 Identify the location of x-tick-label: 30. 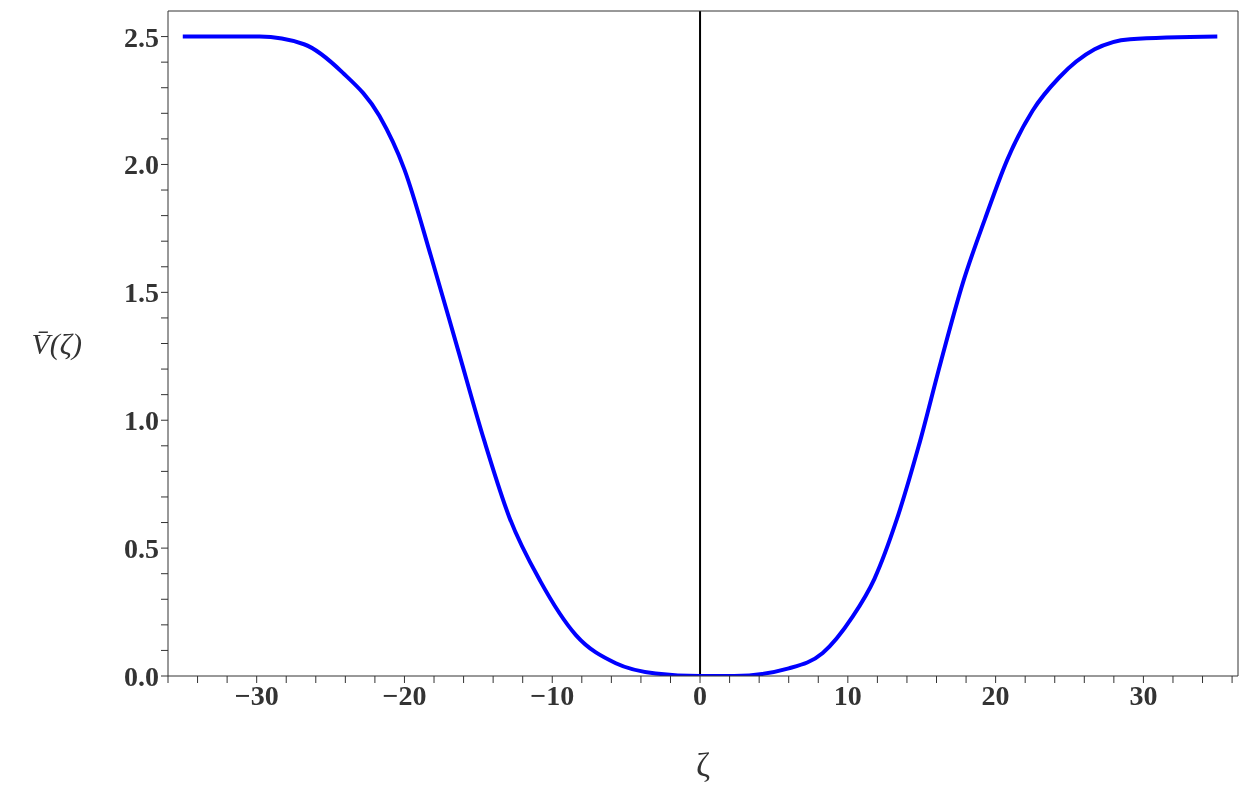
(1143, 695).